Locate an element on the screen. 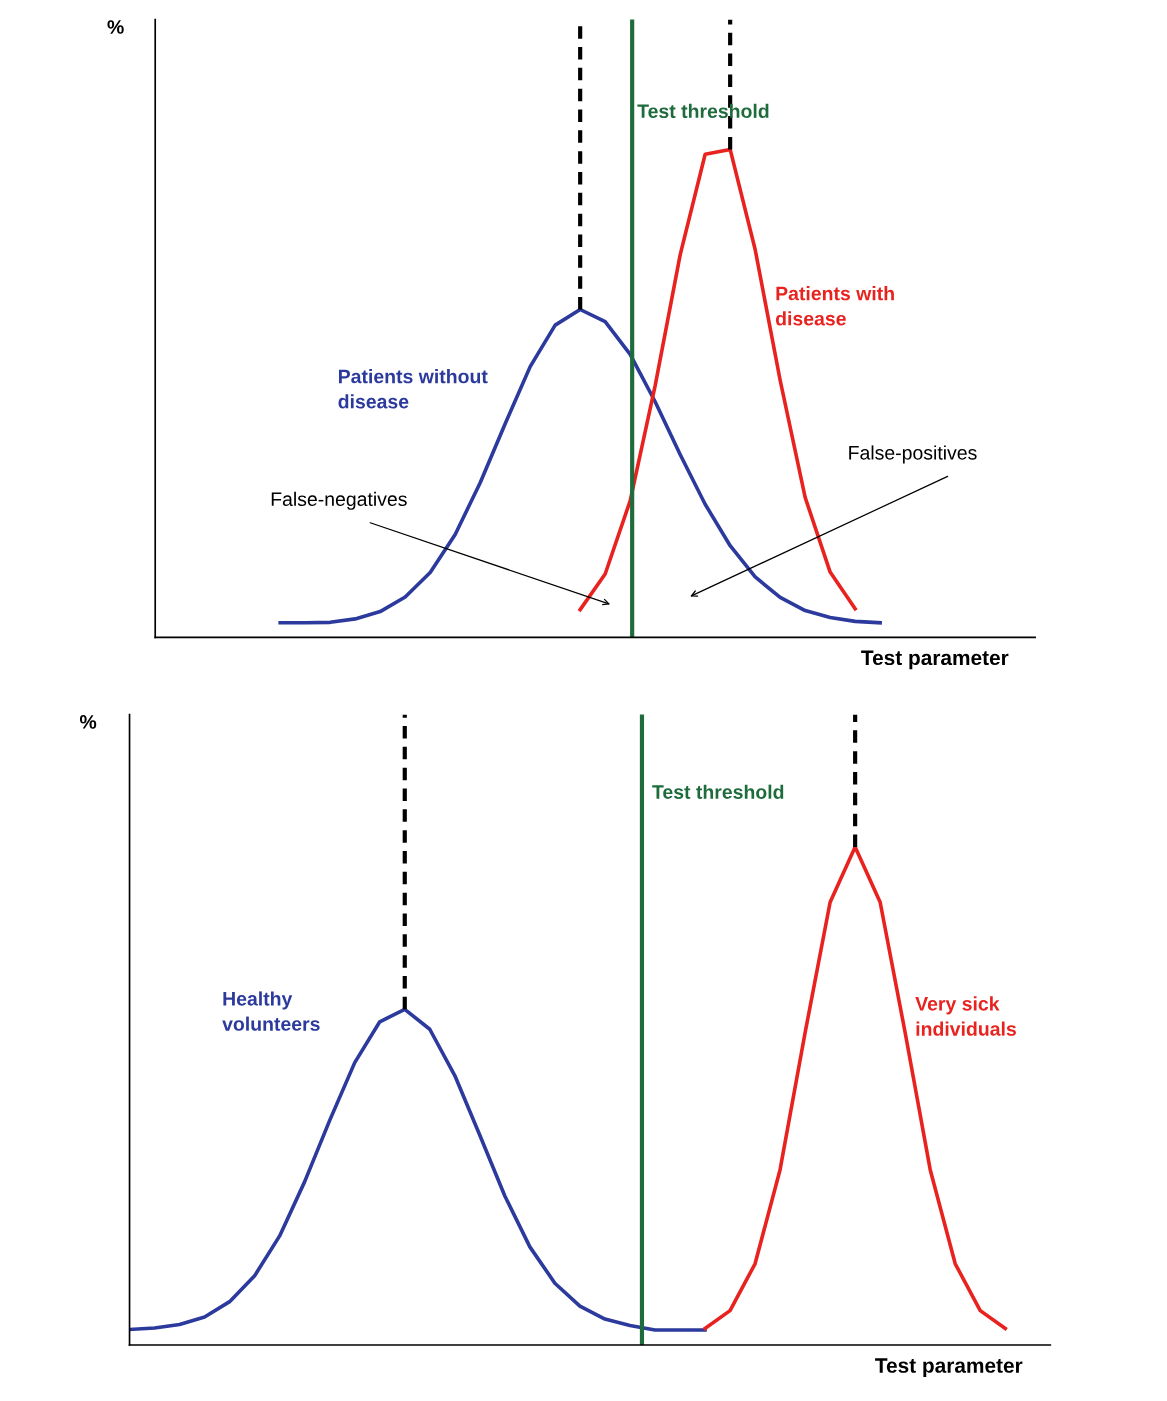 The height and width of the screenshot is (1401, 1167). annotation: False-negatives is located at coordinates (339, 500).